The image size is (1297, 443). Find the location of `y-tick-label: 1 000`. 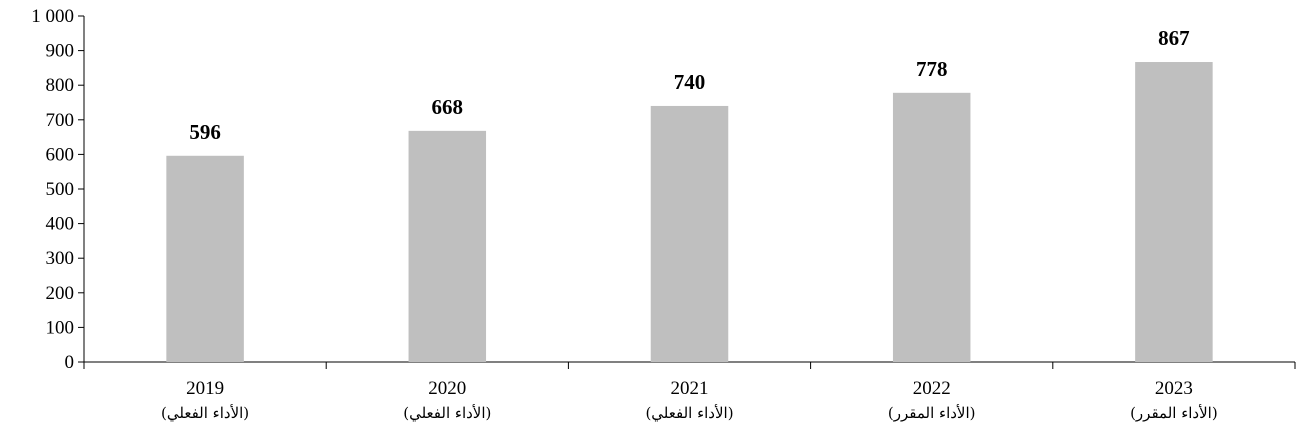

y-tick-label: 1 000 is located at coordinates (52, 16).